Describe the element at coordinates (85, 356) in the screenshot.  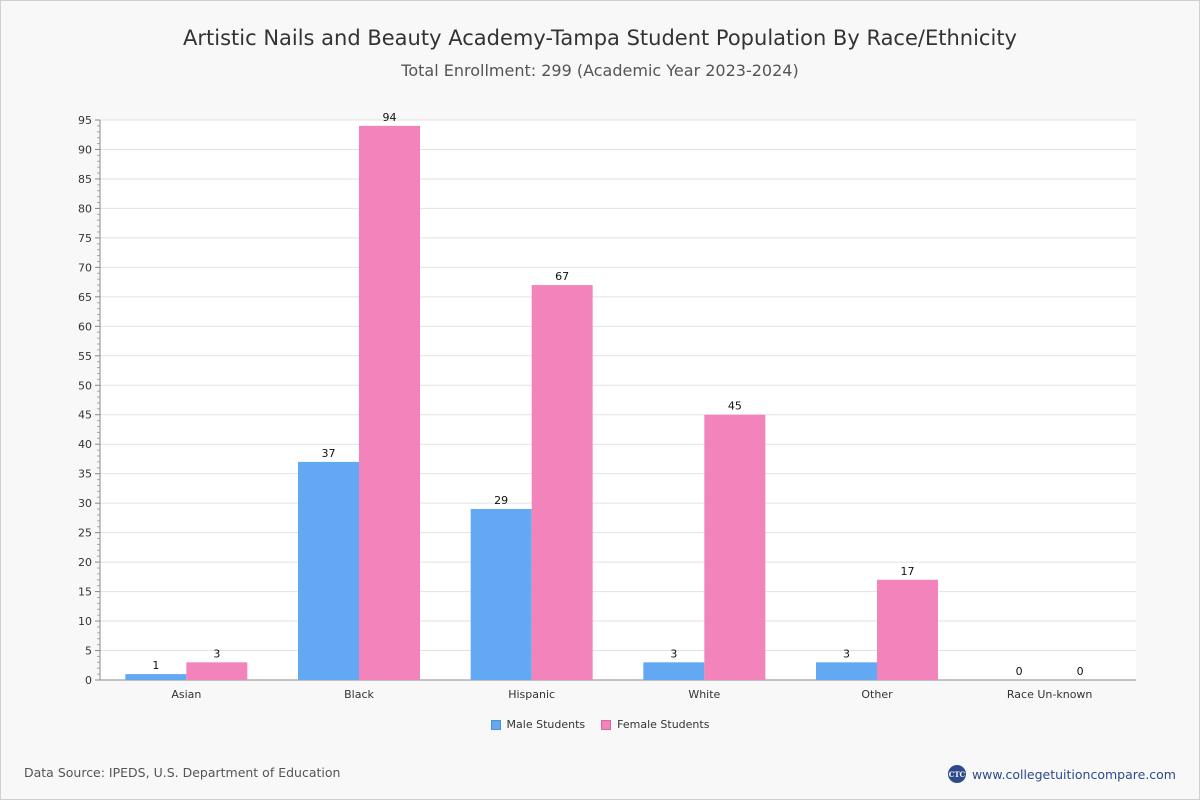
I see `y-tick-label: 55` at that location.